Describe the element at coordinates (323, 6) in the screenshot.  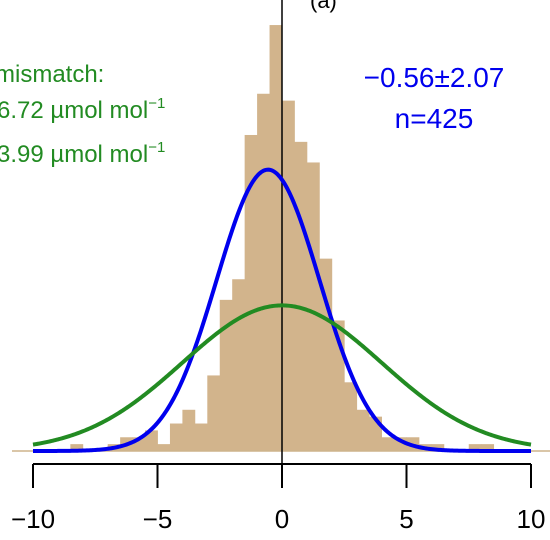
I see `panel-label: (a)` at that location.